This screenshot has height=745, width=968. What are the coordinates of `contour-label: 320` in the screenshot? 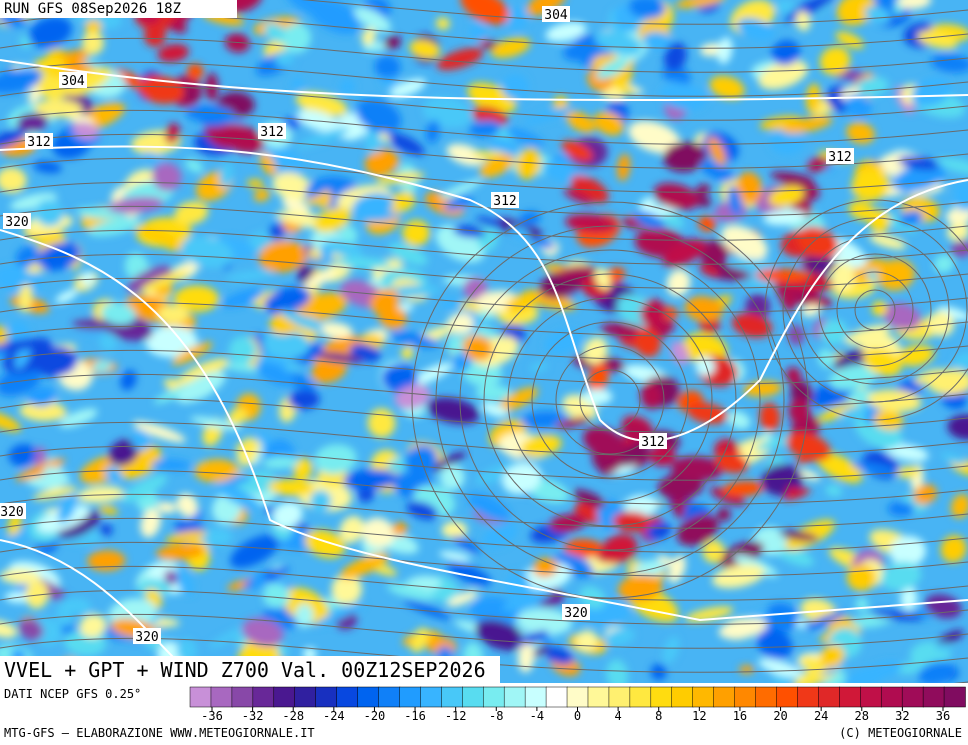 It's located at (575, 613).